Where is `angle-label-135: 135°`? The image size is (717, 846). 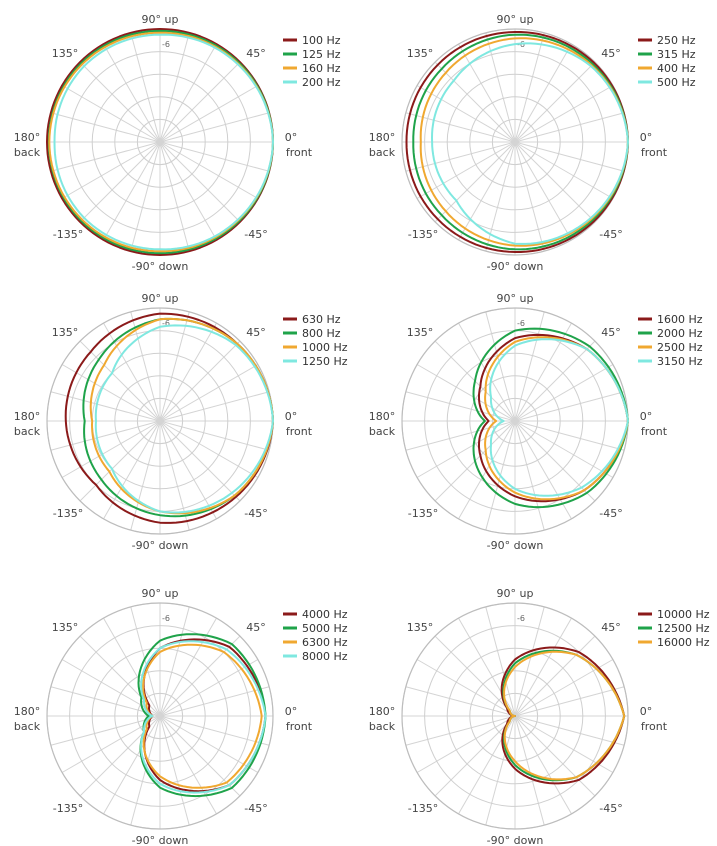 angle-label-135: 135° is located at coordinates (65, 627).